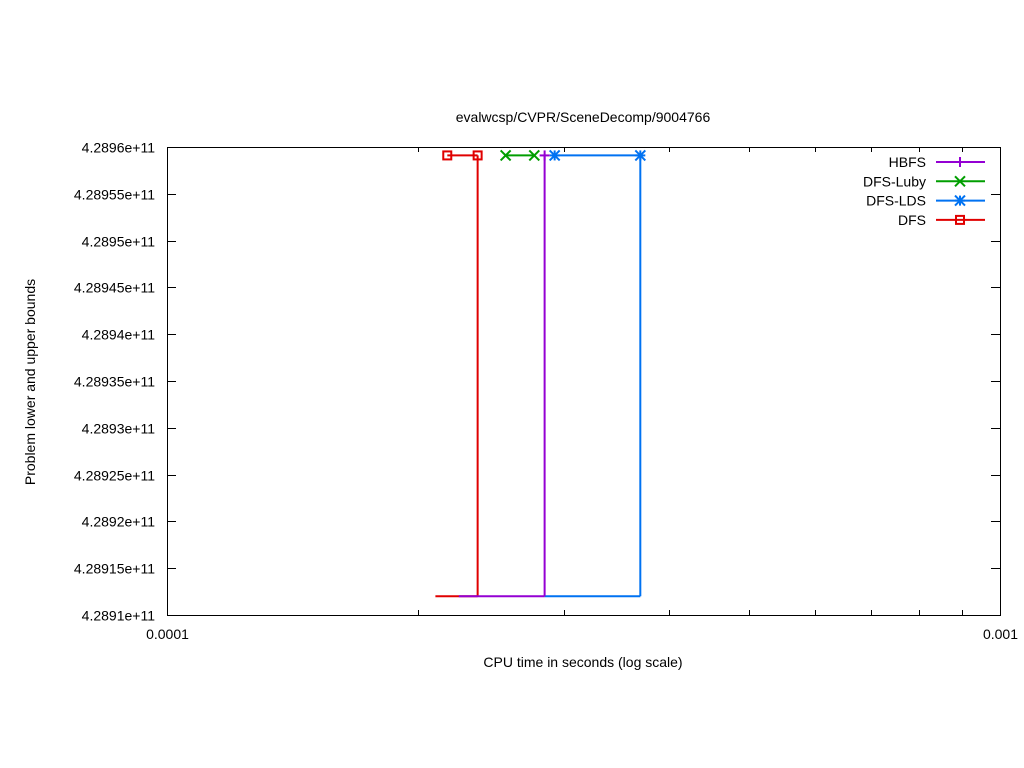 The image size is (1024, 768). I want to click on x-axis-label: CPU time in seconds (log scale), so click(582, 662).